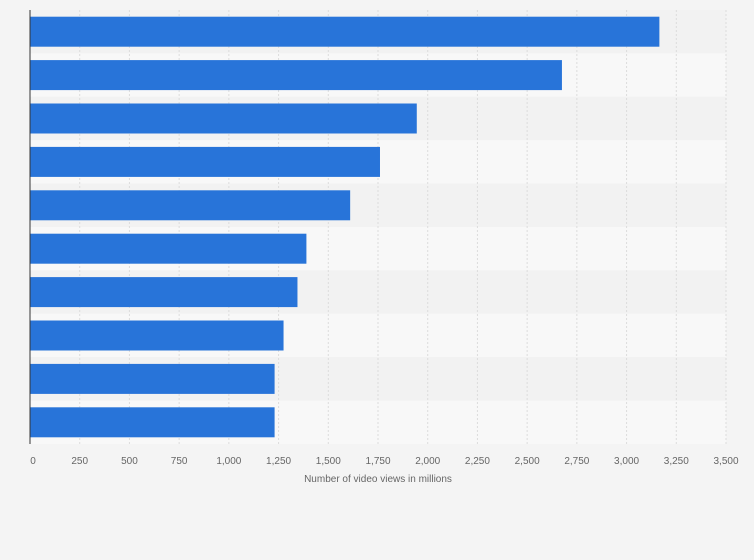 This screenshot has height=560, width=754. What do you see at coordinates (179, 461) in the screenshot?
I see `x-tick-label: 750` at bounding box center [179, 461].